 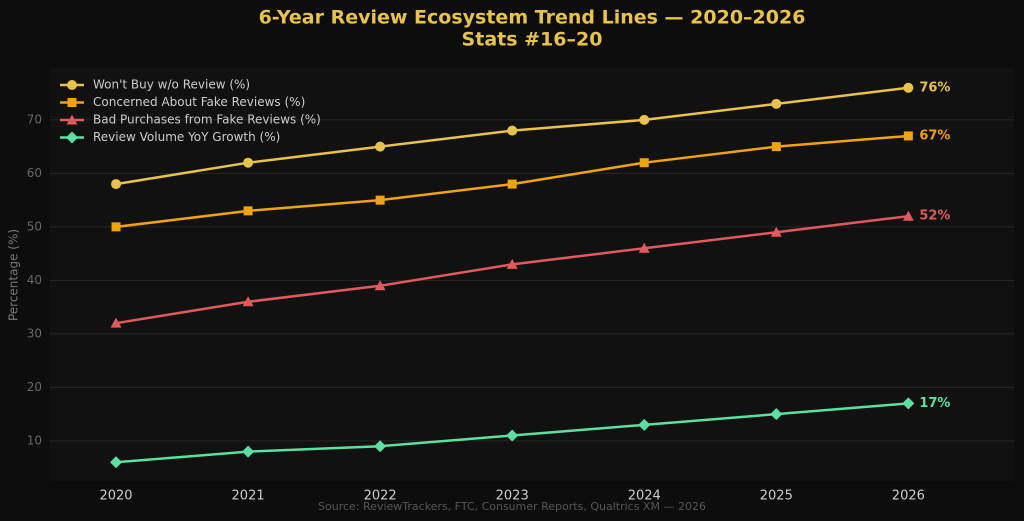 I want to click on end-label: 76%, so click(x=934, y=87).